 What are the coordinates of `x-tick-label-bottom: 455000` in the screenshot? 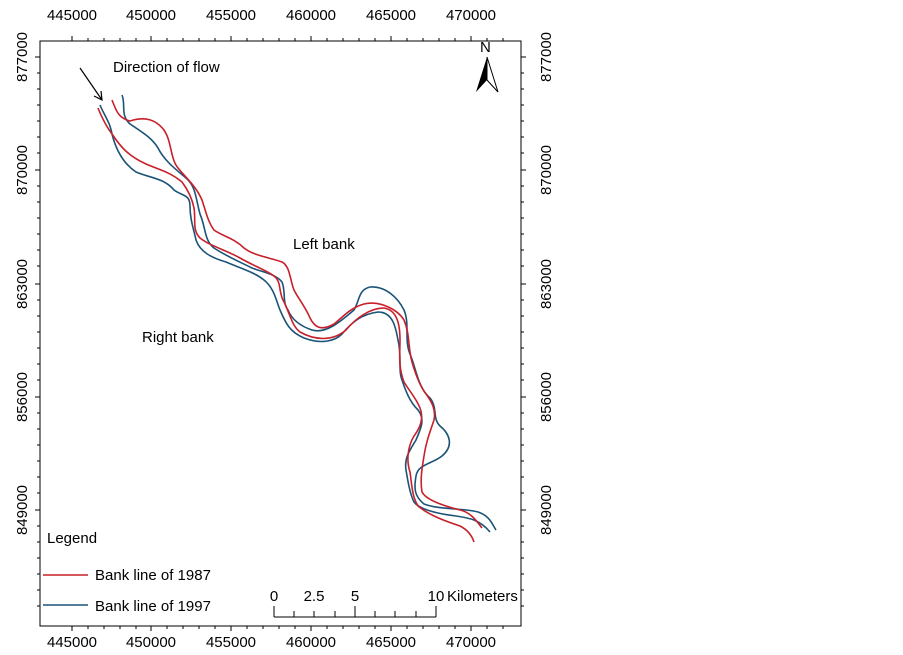 It's located at (231, 642).